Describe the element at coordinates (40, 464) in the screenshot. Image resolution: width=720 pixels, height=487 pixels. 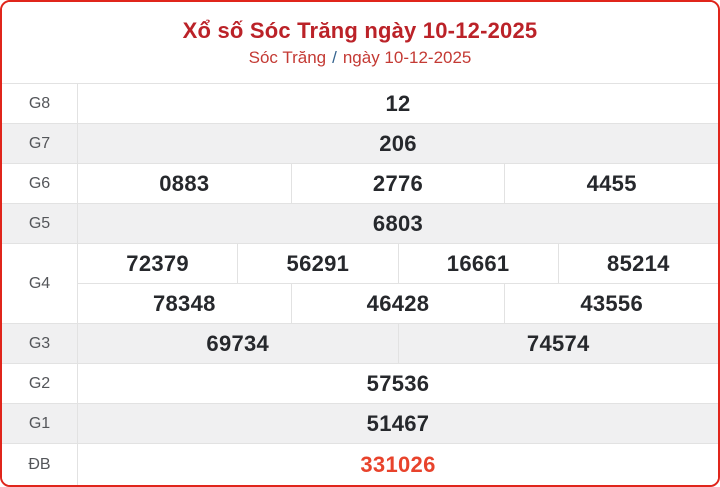
I see `prize-label: ĐB` at that location.